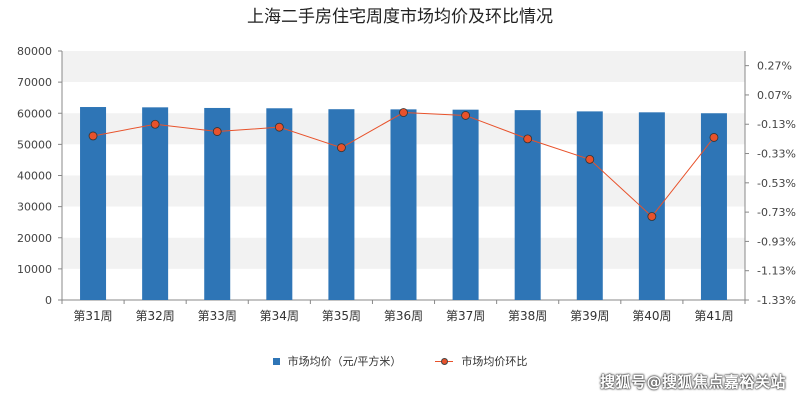 The image size is (800, 400). What do you see at coordinates (444, 361) in the screenshot?
I see `legend-line-swatch` at bounding box center [444, 361].